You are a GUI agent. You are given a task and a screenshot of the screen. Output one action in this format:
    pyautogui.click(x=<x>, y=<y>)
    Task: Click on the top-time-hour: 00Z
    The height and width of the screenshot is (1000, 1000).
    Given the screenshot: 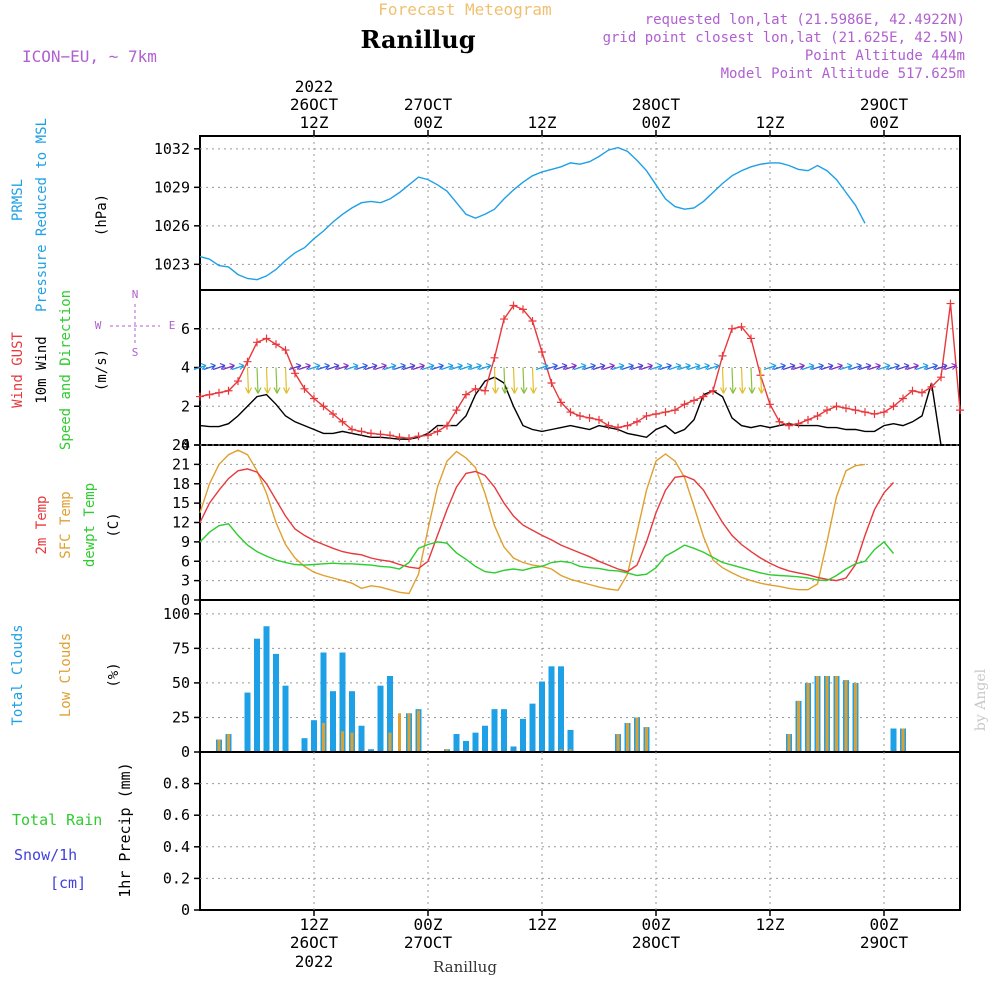 What is the action you would take?
    pyautogui.click(x=656, y=122)
    